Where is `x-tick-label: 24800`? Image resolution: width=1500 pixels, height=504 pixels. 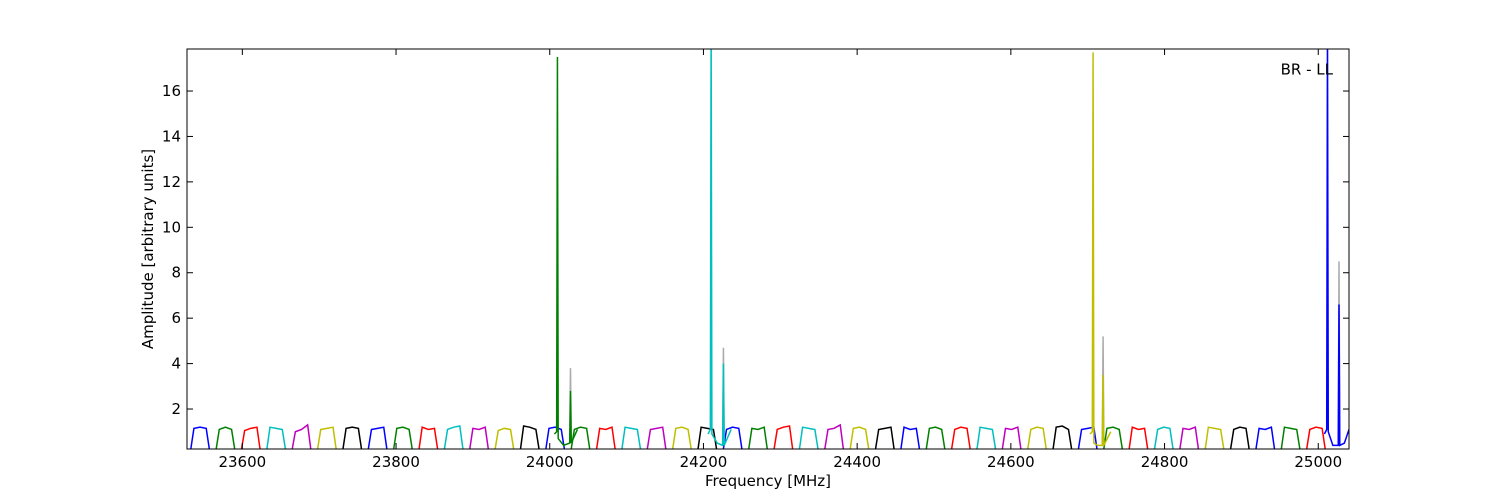 x-tick-label: 24800 is located at coordinates (1165, 462).